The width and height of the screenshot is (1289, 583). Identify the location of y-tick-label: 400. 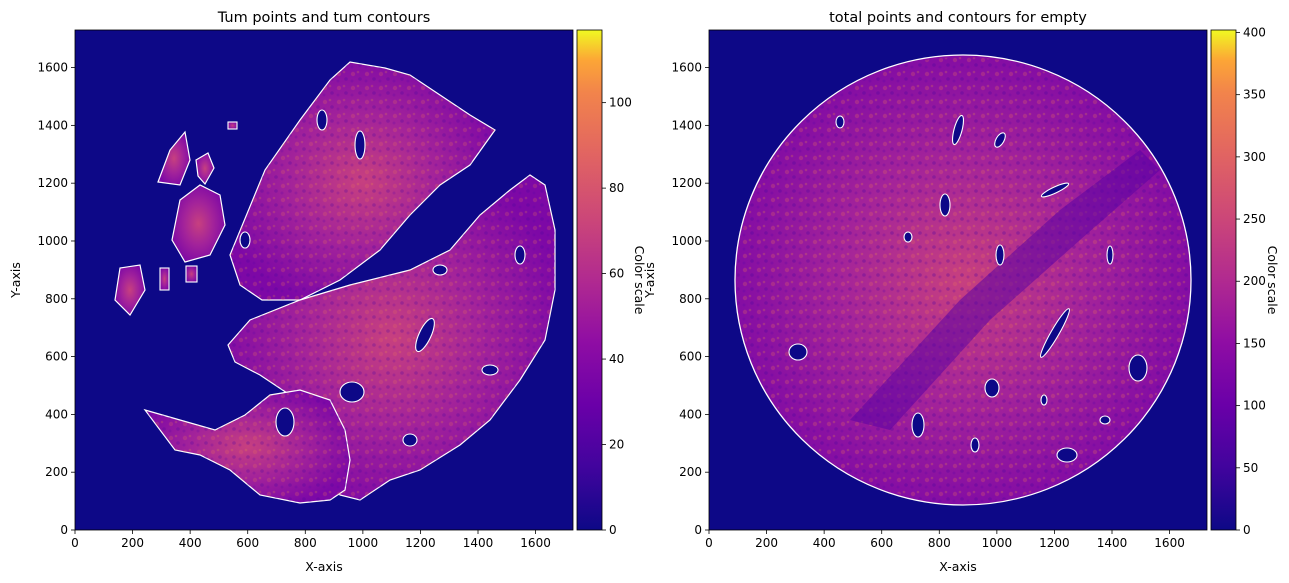
(56, 414).